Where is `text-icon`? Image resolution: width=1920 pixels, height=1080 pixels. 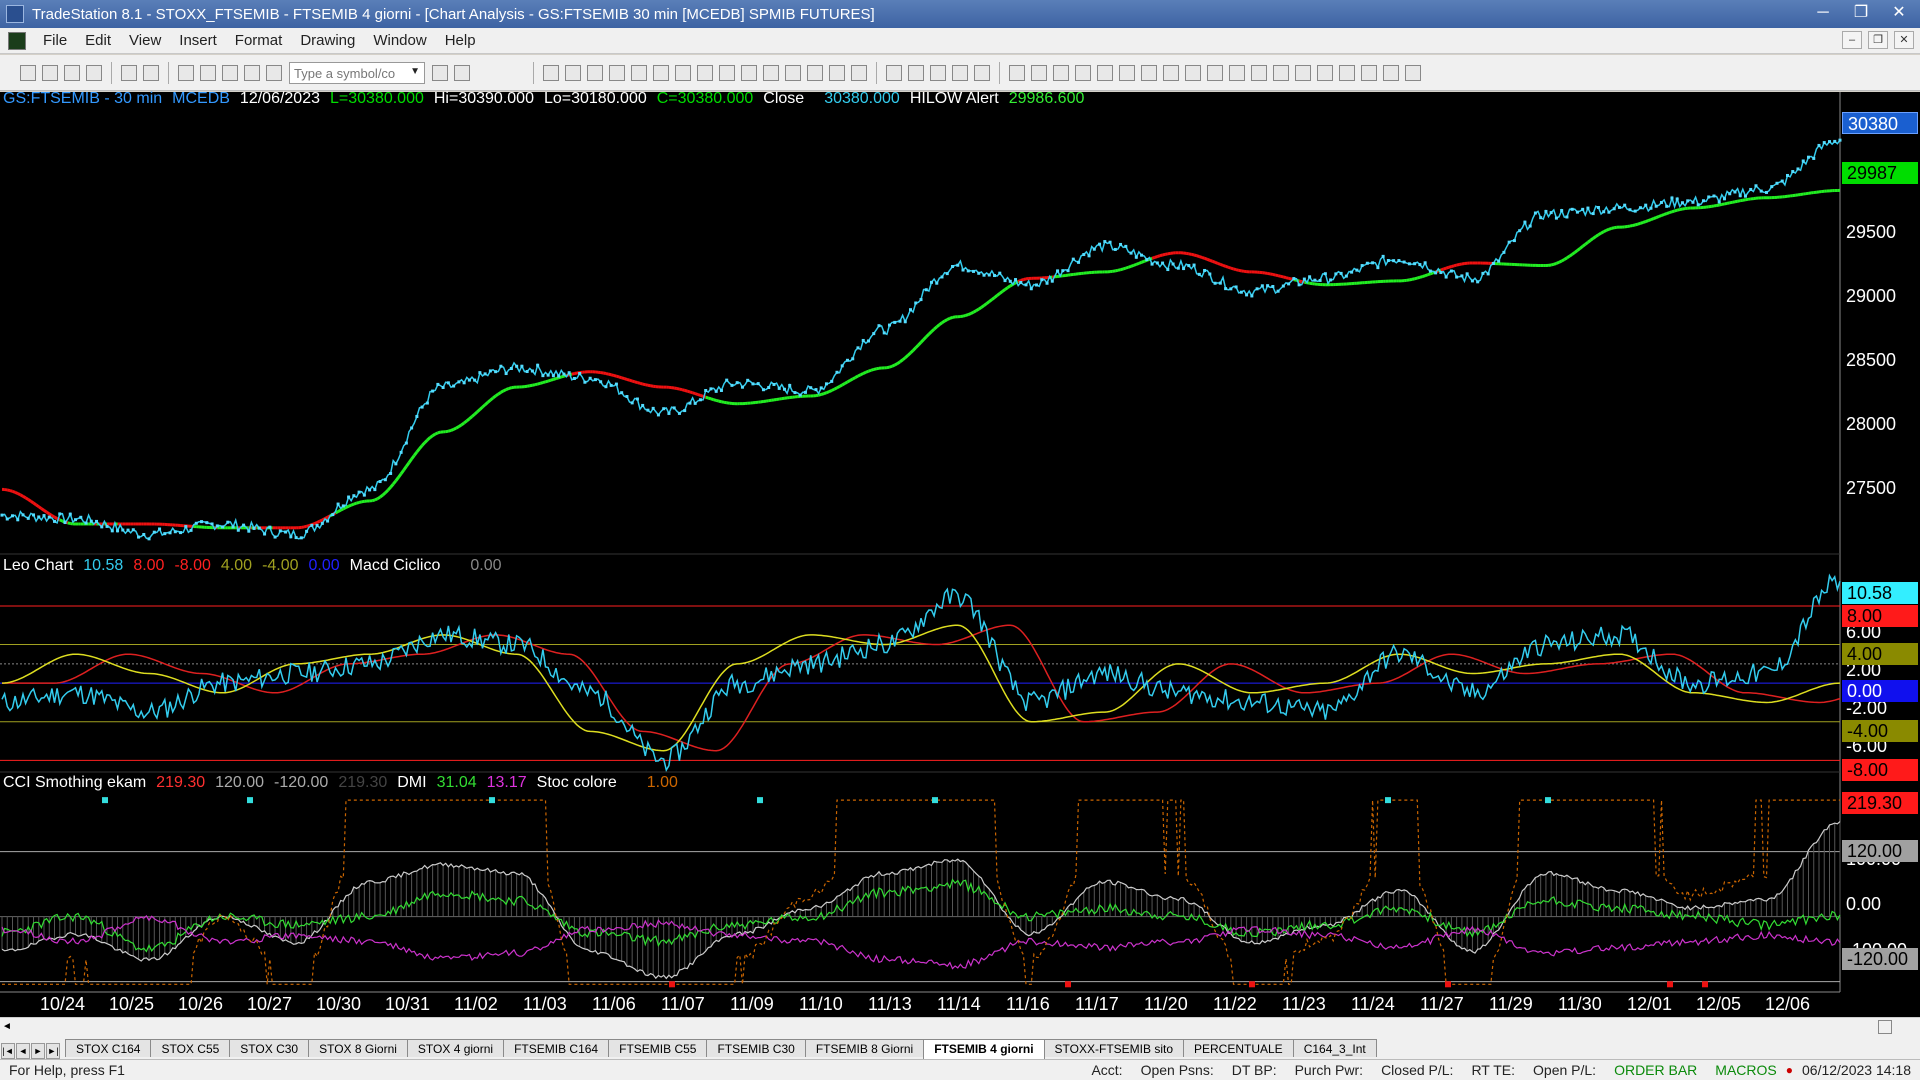
text-icon is located at coordinates (1413, 72).